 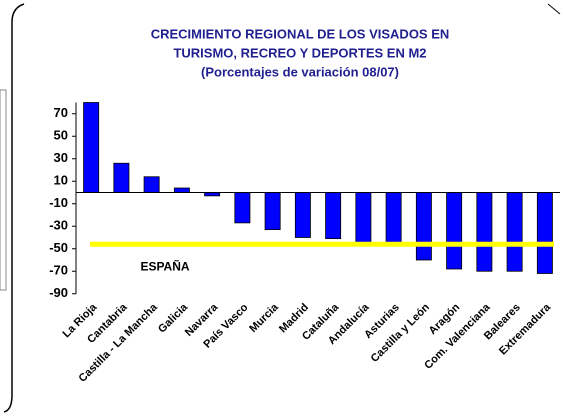 What do you see at coordinates (58, 270) in the screenshot?
I see `y-tick-label: -70` at bounding box center [58, 270].